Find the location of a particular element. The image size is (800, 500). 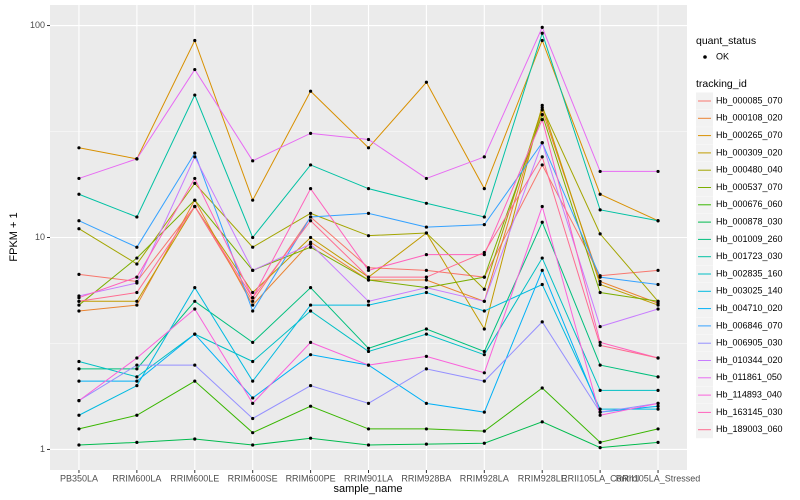

x-tick-label: RRIM600SE is located at coordinates (253, 478).